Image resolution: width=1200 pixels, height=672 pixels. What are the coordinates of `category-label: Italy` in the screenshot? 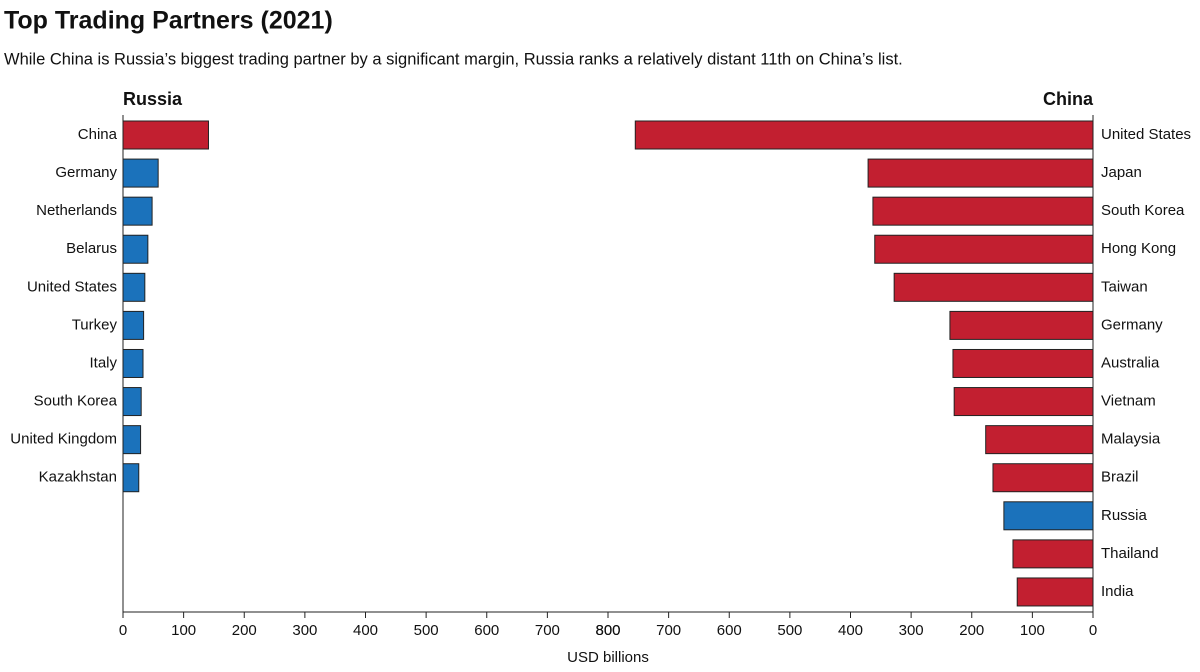 It's located at (103, 362).